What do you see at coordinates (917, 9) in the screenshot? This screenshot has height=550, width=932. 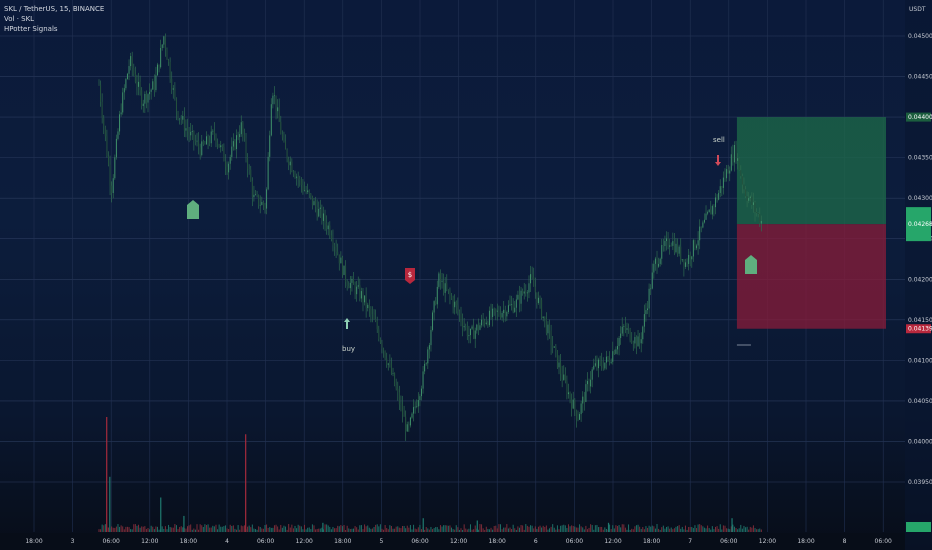 I see `currency-label: USDT` at bounding box center [917, 9].